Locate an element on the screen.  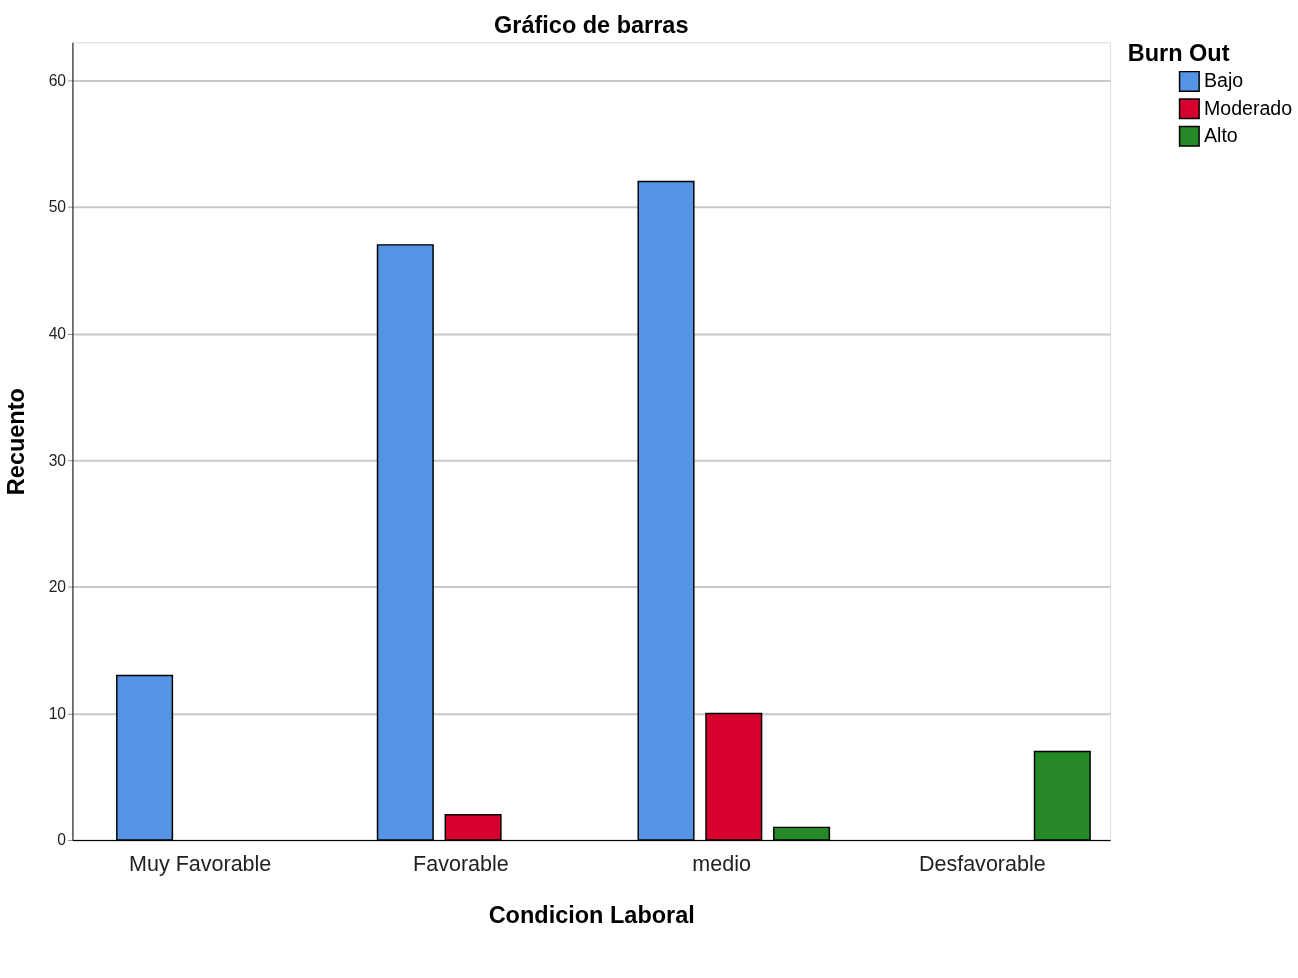
y-tick-label: 20 is located at coordinates (57, 587).